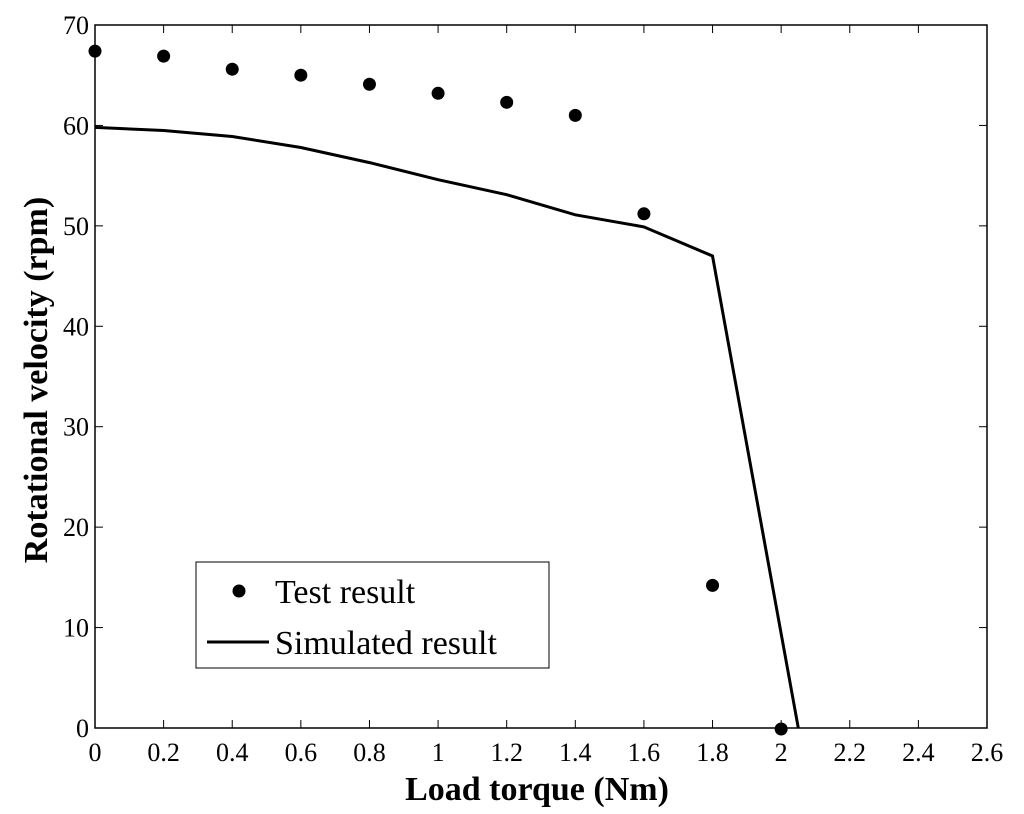 This screenshot has height=814, width=1024. What do you see at coordinates (36, 380) in the screenshot?
I see `y-axis-title: Rotational velocity (rpm)` at bounding box center [36, 380].